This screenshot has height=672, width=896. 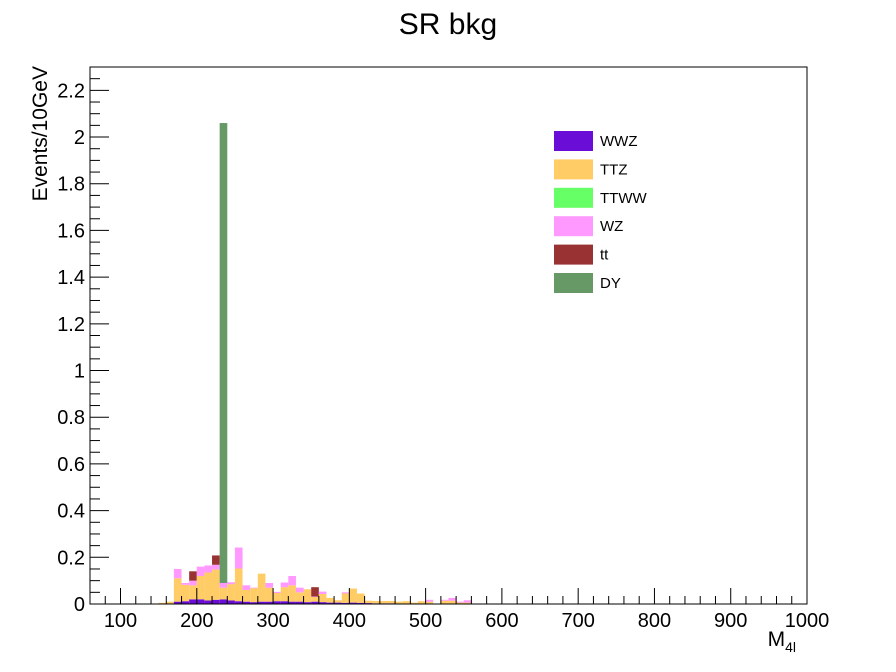 I want to click on y-axis: 0 0.2 0.4 0.6 0.8 1 1.2 1.4 1.6 1.8 2 2.2, so click(x=83, y=341).